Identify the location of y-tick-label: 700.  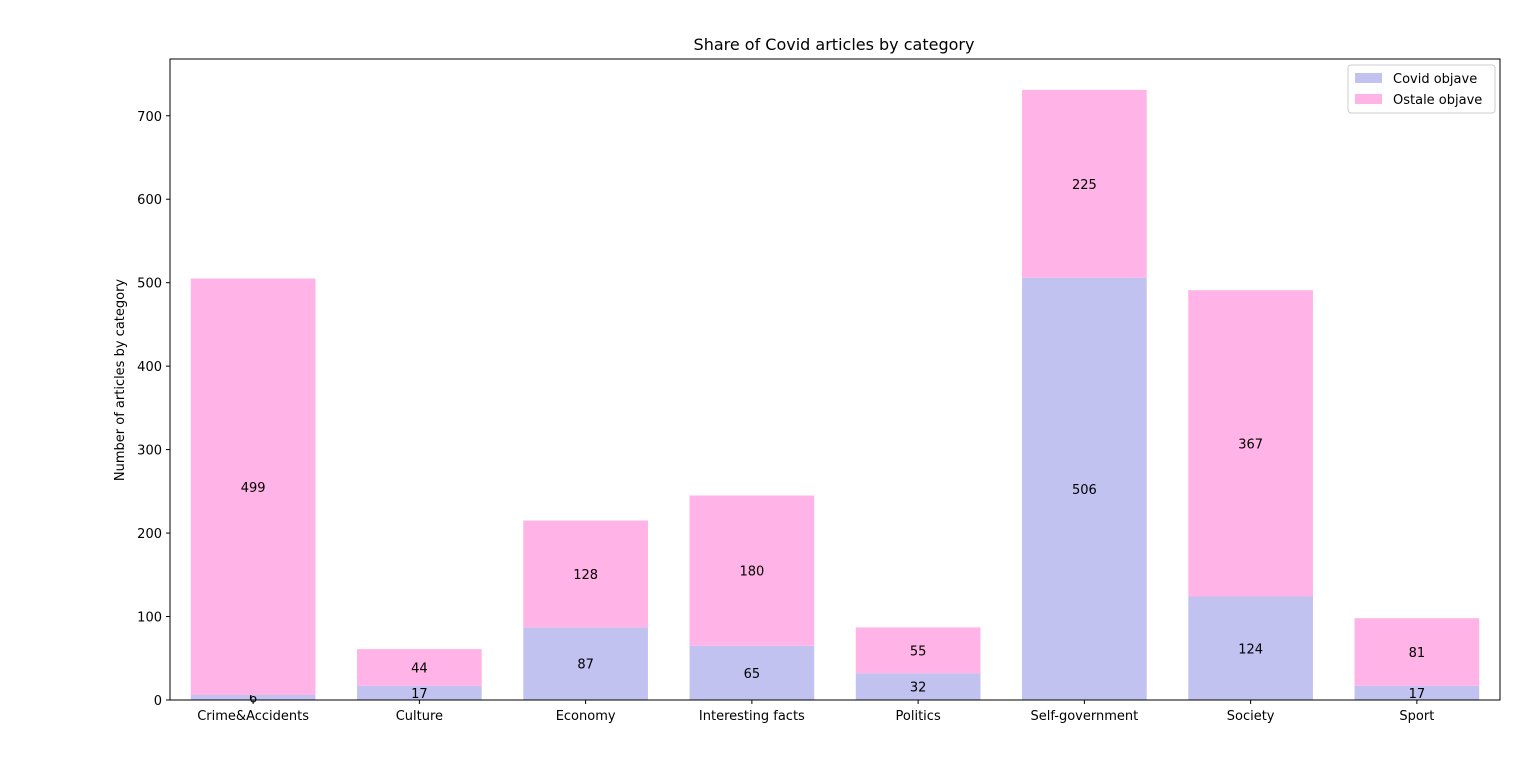
(149, 117).